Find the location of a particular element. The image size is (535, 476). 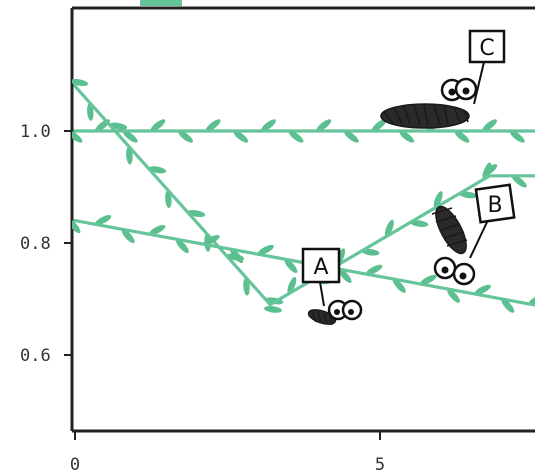

sign-a-board is located at coordinates (321, 265).